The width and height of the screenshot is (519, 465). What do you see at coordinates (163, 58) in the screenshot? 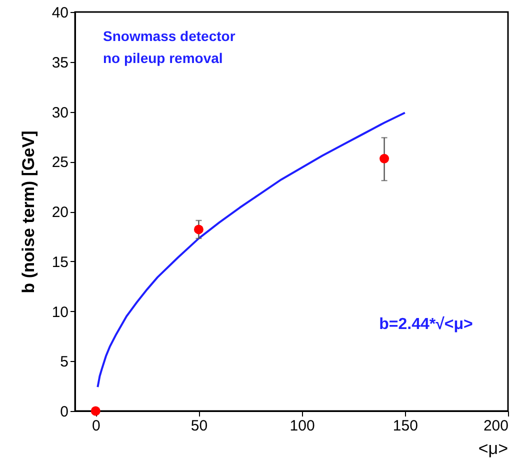
I see `annotation: no pileup removal` at bounding box center [163, 58].